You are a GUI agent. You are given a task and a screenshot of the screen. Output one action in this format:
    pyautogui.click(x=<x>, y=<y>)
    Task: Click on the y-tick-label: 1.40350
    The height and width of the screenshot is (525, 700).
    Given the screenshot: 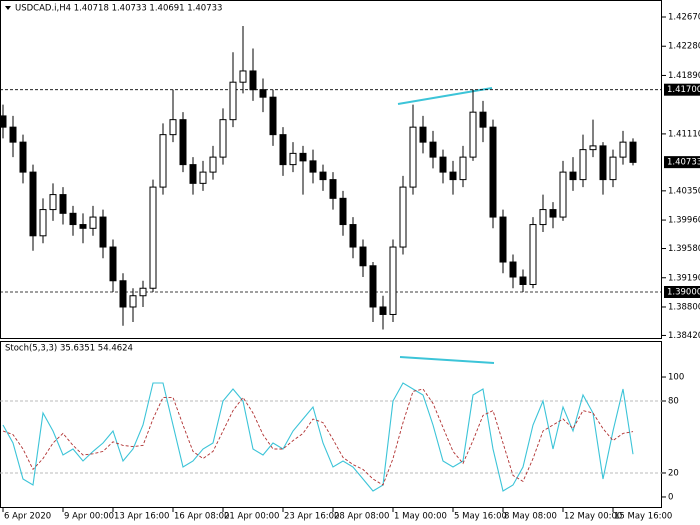 What is the action you would take?
    pyautogui.click(x=684, y=191)
    